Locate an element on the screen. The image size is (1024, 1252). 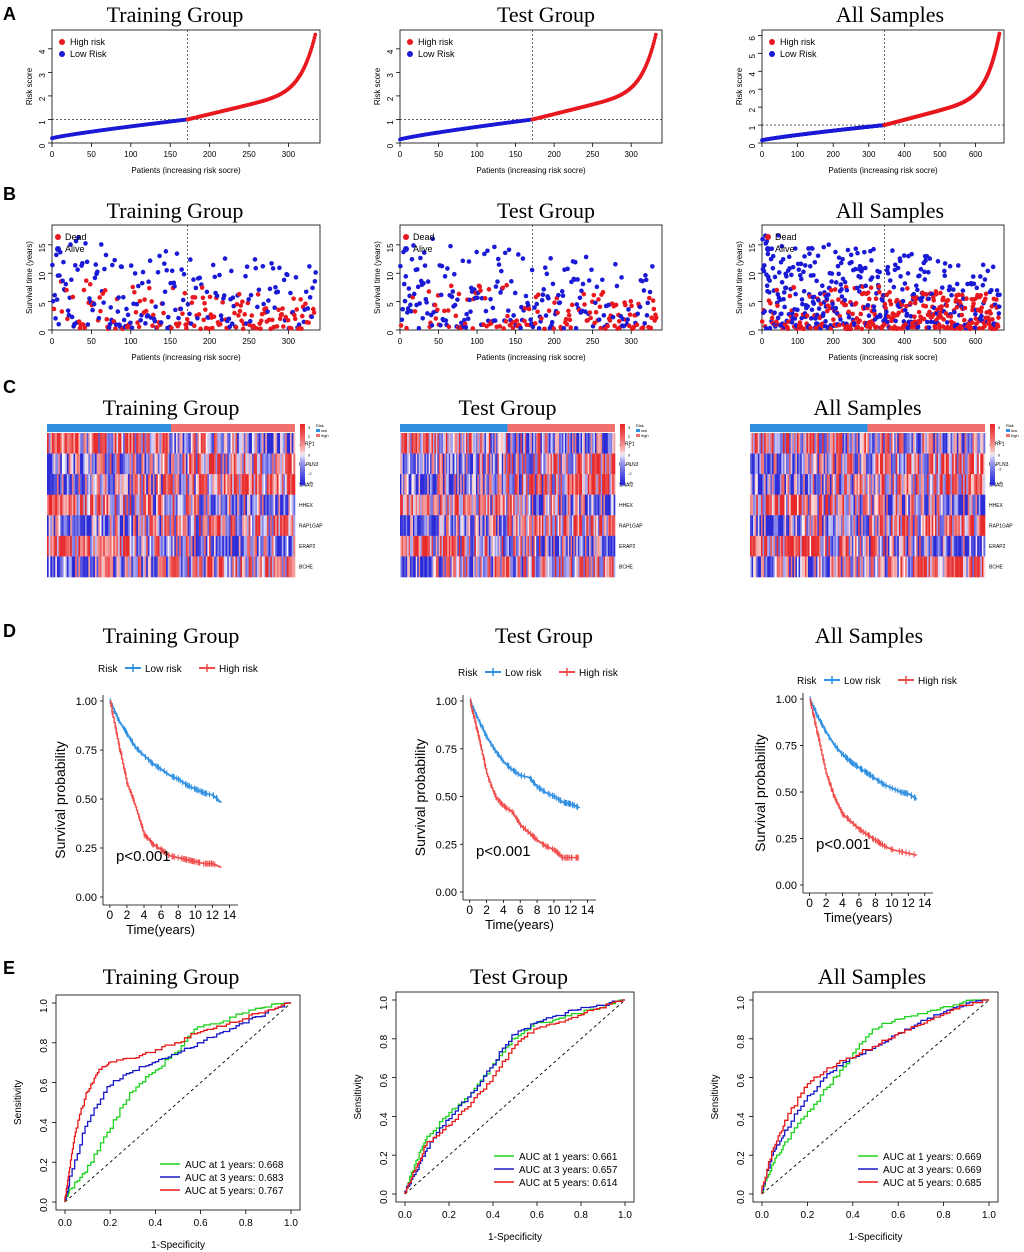
y-tick-label: 4 is located at coordinates (752, 73).